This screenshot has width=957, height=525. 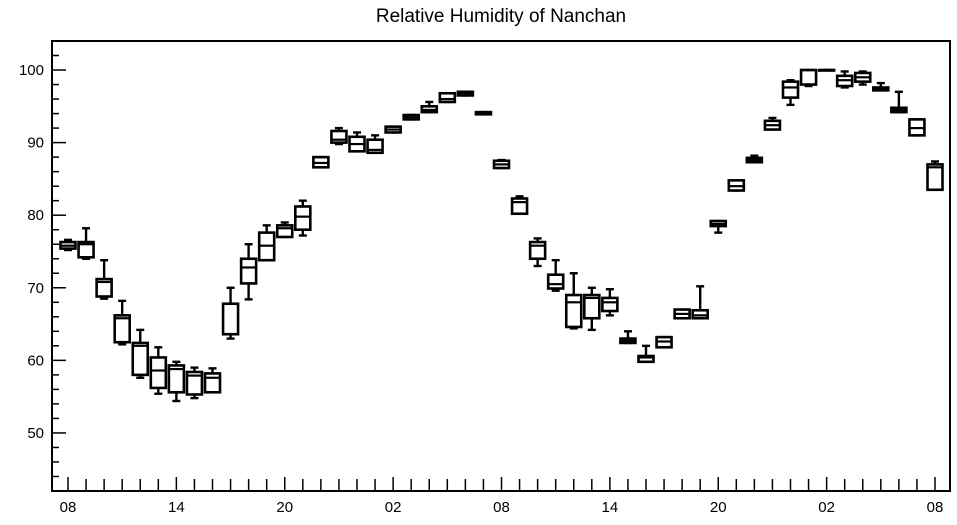 I want to click on x-axis: 08 14 20 02 08 14 20 02 08, so click(x=502, y=496).